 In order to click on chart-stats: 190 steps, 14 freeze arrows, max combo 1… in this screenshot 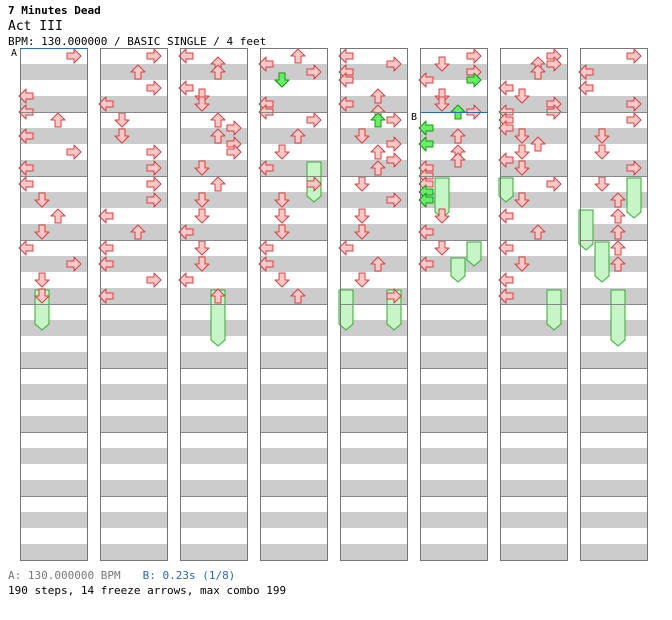, I will do `click(147, 590)`.